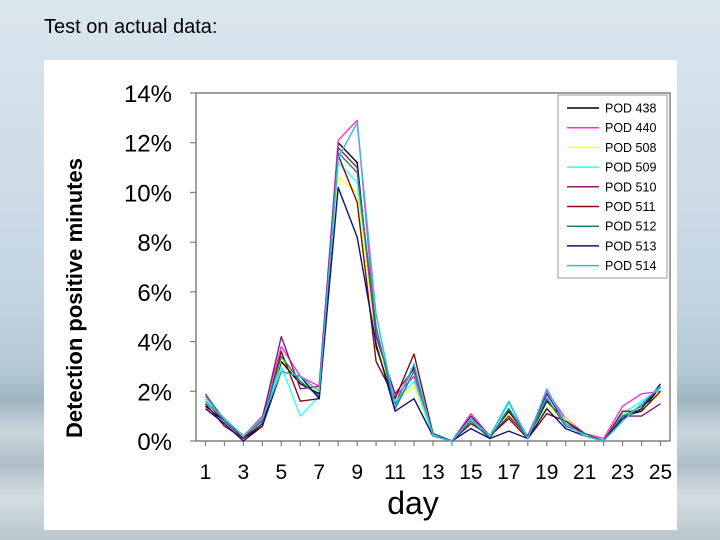 Image resolution: width=720 pixels, height=540 pixels. What do you see at coordinates (630, 168) in the screenshot?
I see `legend-label: POD 509` at bounding box center [630, 168].